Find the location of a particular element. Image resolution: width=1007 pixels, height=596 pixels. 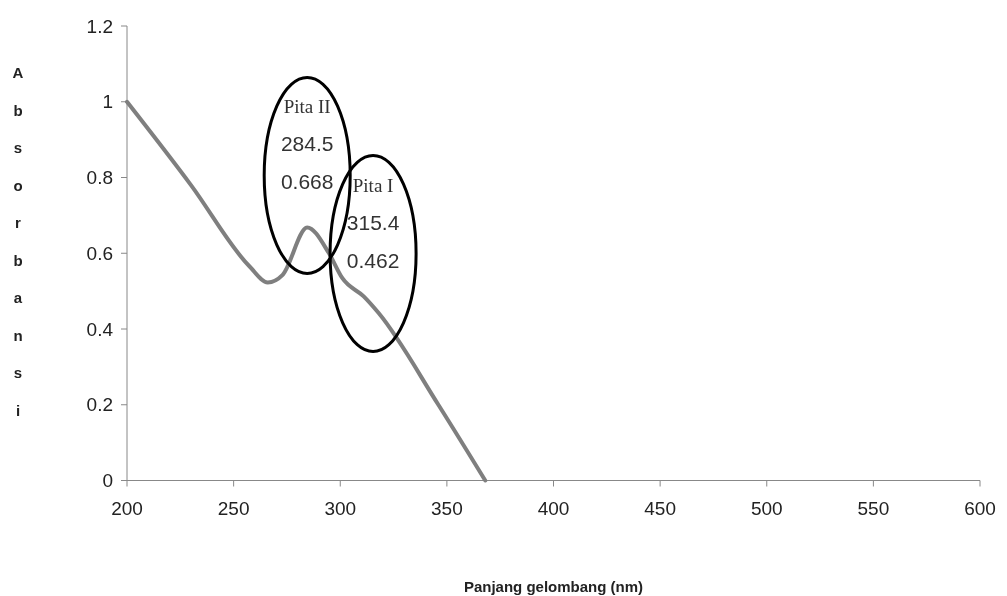

y-tick-label: 0.8 is located at coordinates (99, 178).